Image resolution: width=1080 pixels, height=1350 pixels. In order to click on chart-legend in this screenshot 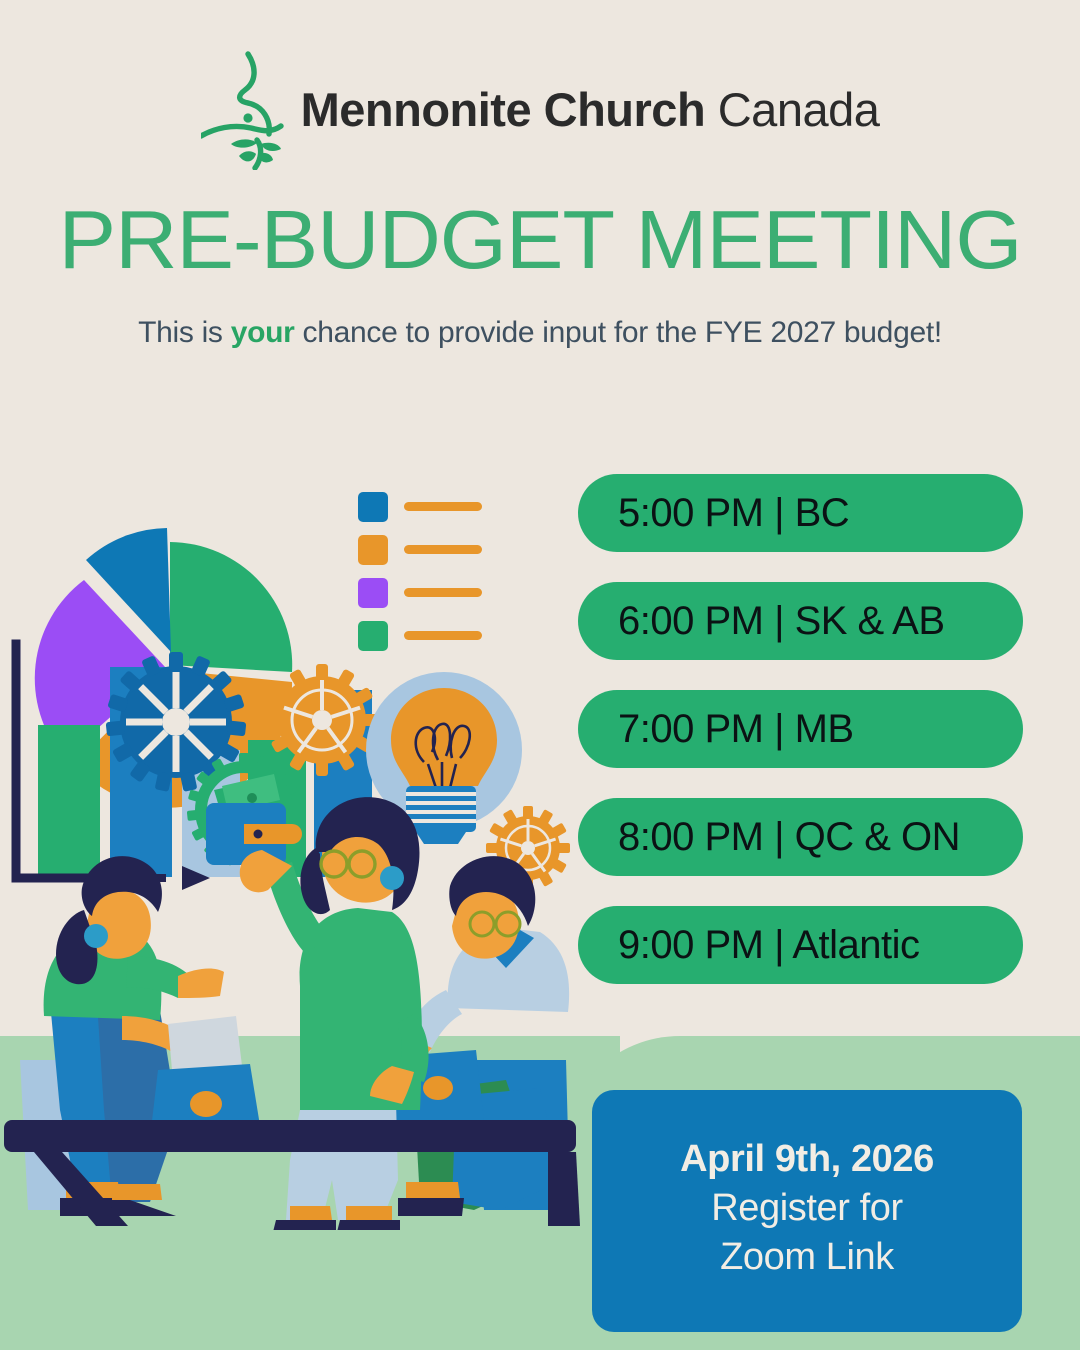, I will do `click(441, 575)`.